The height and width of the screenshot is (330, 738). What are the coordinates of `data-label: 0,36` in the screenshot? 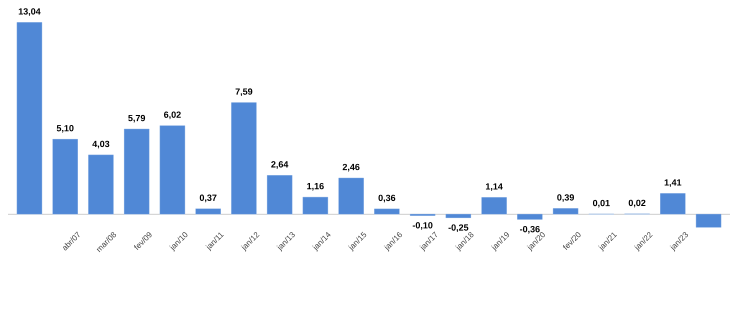 It's located at (387, 198).